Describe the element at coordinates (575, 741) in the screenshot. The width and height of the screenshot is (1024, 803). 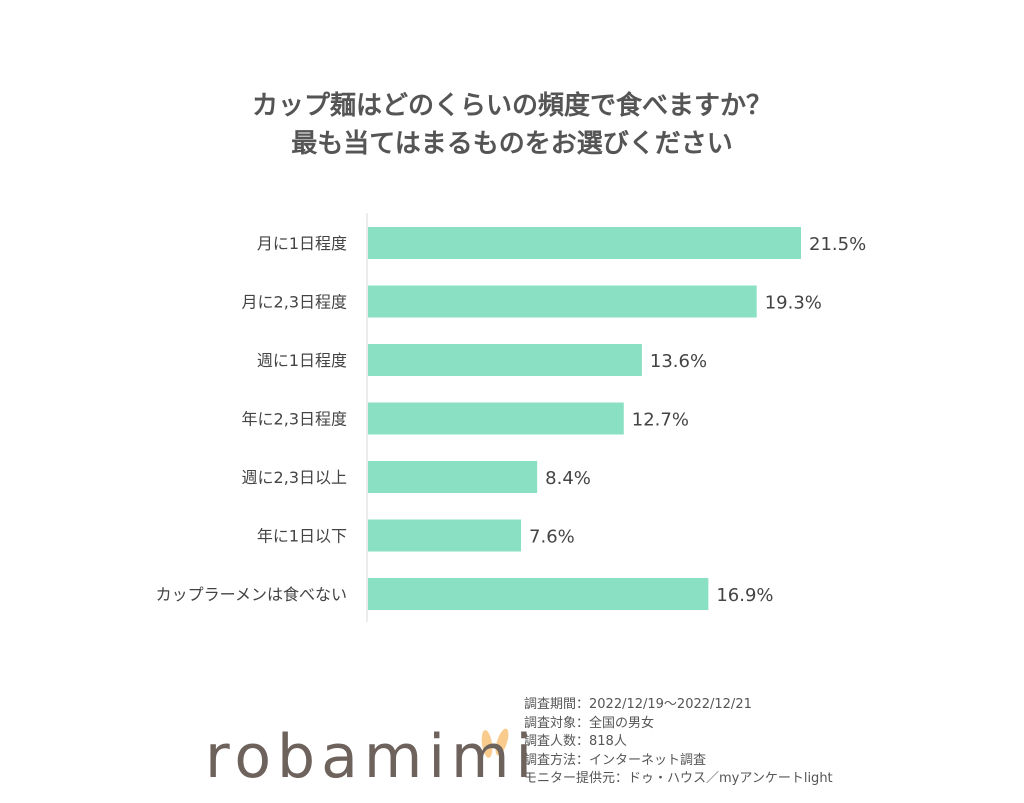
I see `note-count: 調査人数：818人` at that location.